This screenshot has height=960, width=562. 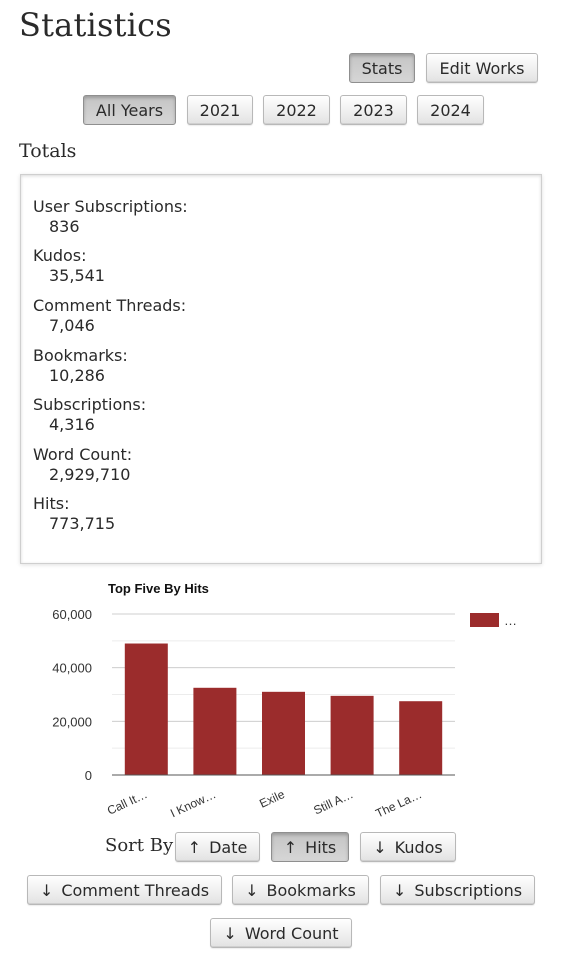 What do you see at coordinates (64, 226) in the screenshot?
I see `stat-value: 836` at bounding box center [64, 226].